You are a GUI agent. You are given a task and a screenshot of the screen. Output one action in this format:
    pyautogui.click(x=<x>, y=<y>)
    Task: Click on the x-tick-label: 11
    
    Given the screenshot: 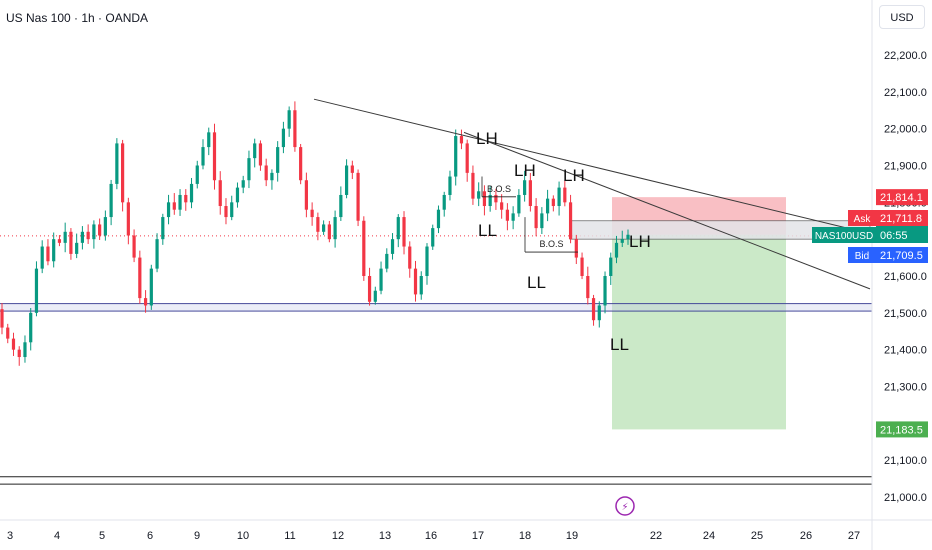 What is the action you would take?
    pyautogui.click(x=289, y=536)
    